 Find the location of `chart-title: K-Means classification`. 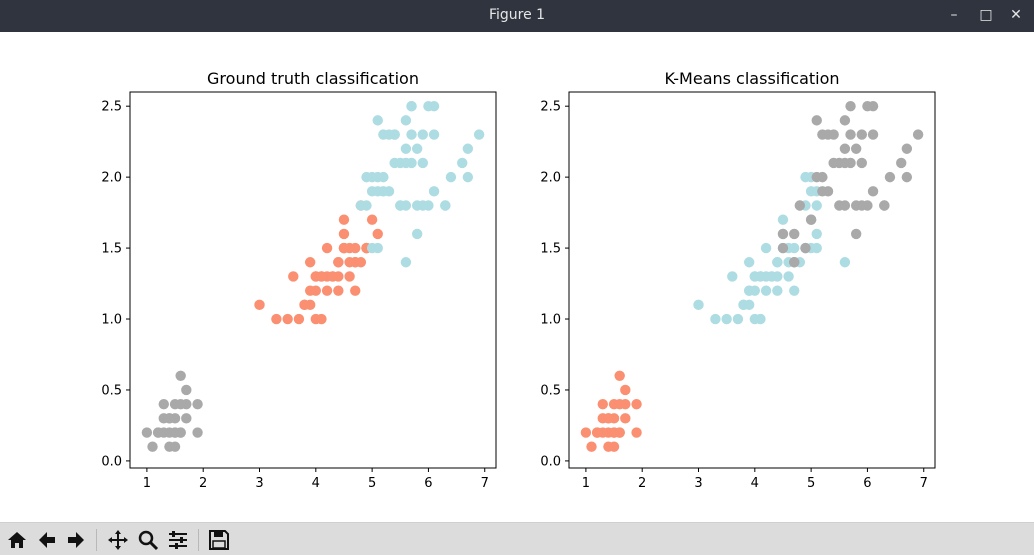

chart-title: K-Means classification is located at coordinates (751, 78).